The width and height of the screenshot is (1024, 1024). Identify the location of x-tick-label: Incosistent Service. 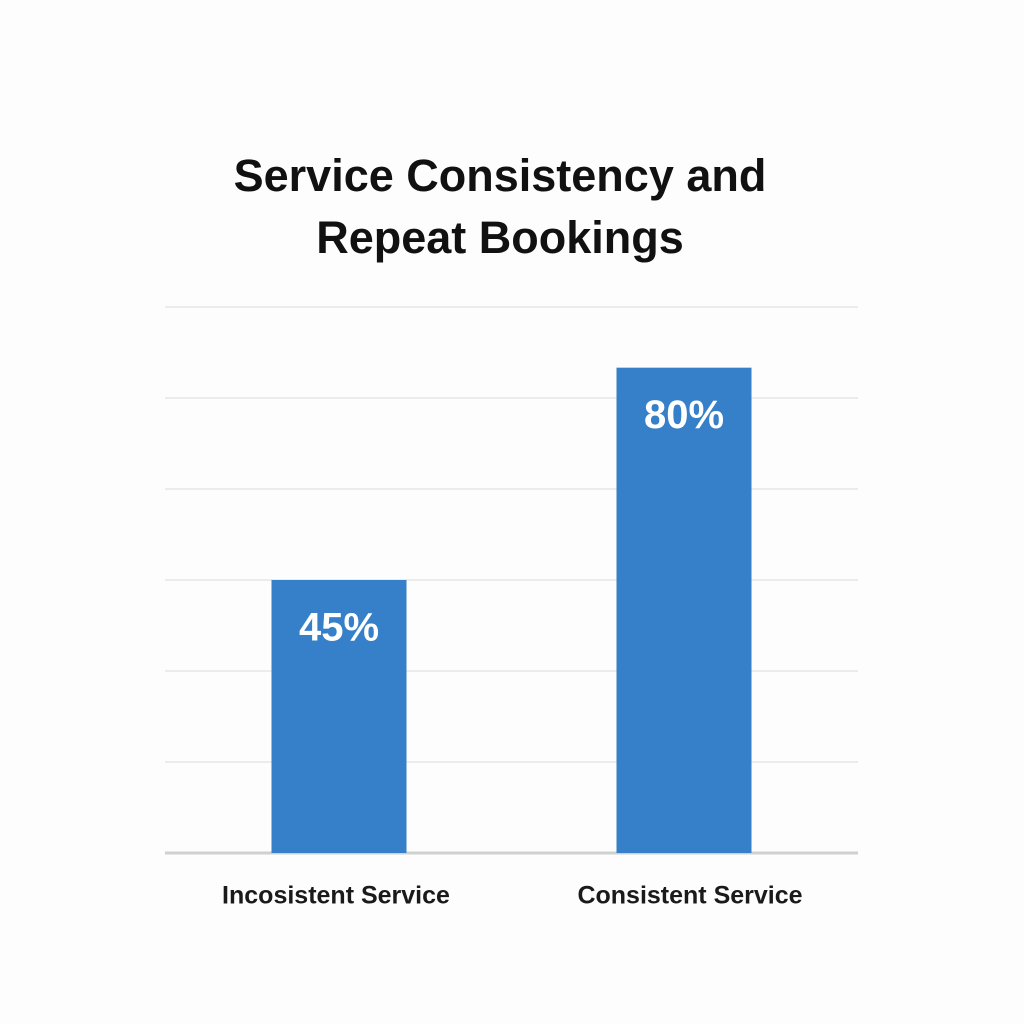
(336, 896).